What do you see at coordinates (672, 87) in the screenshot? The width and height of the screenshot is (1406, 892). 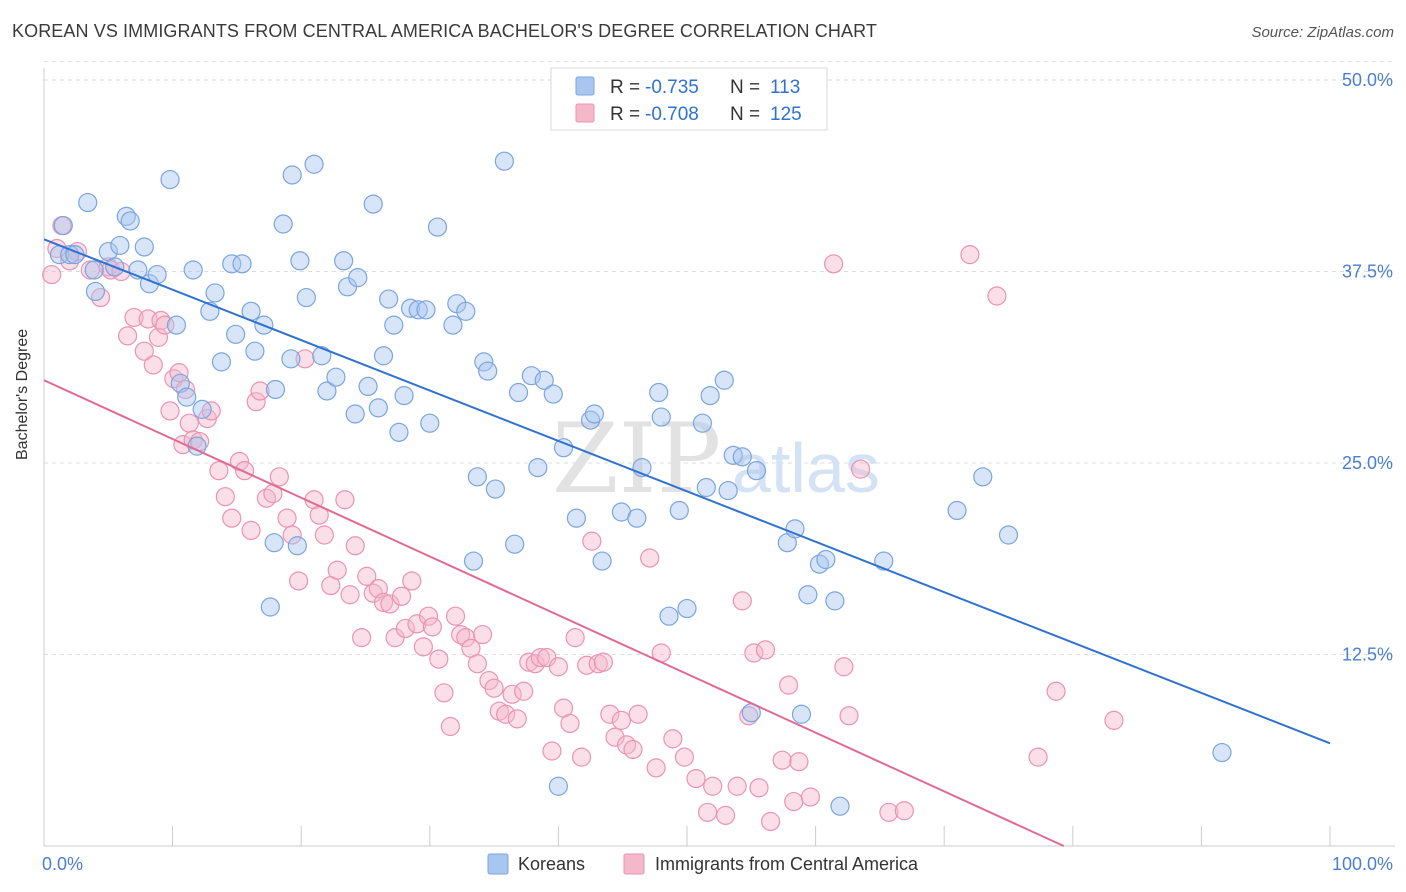 I see `legend-r-value-1: -0.735` at bounding box center [672, 87].